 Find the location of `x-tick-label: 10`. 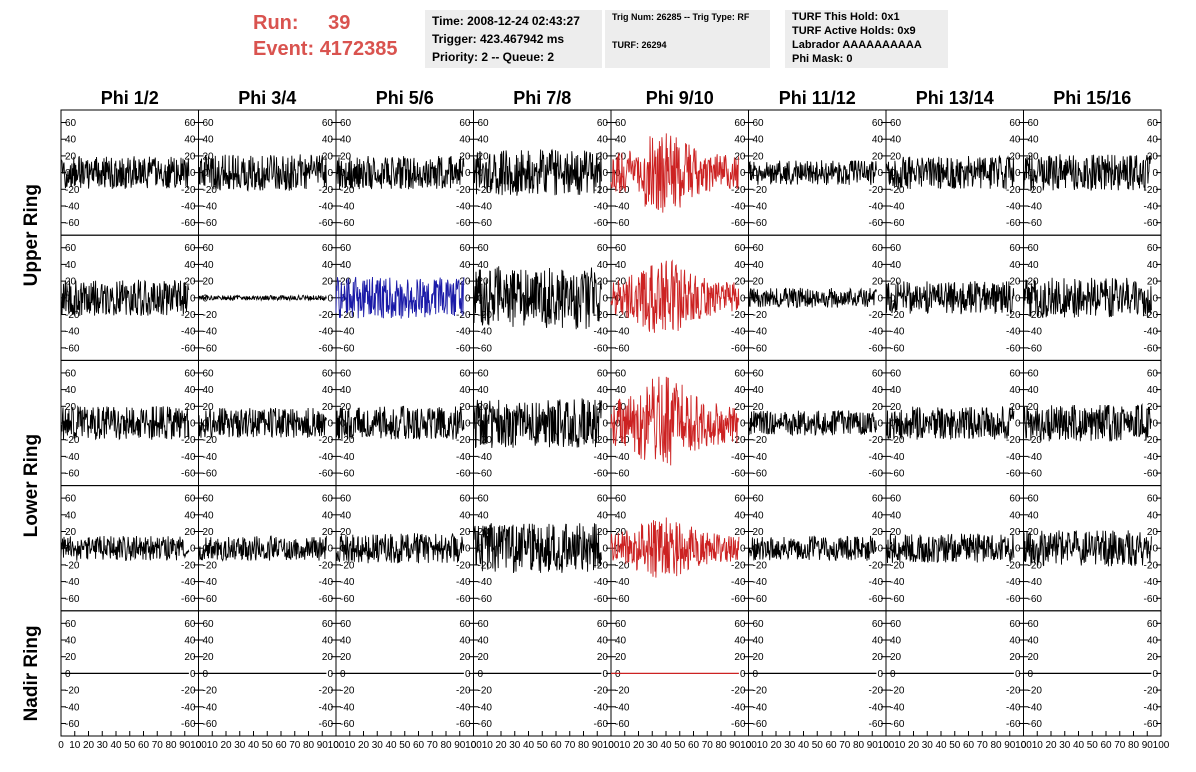

x-tick-label: 10 is located at coordinates (488, 745).